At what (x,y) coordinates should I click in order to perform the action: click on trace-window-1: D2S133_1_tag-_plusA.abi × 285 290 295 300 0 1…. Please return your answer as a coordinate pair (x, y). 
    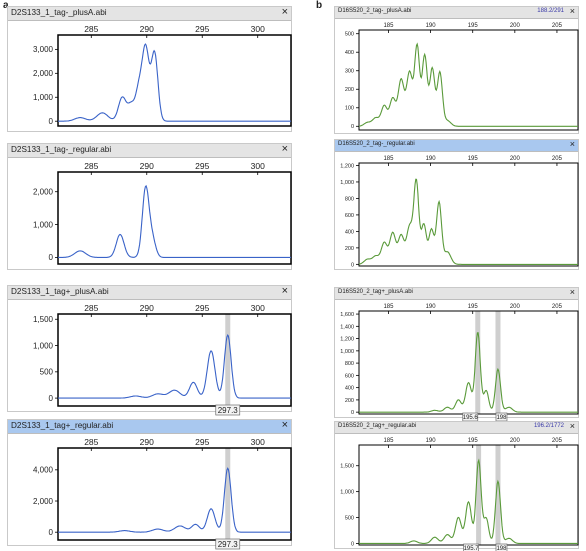
    Looking at the image, I should click on (149, 69).